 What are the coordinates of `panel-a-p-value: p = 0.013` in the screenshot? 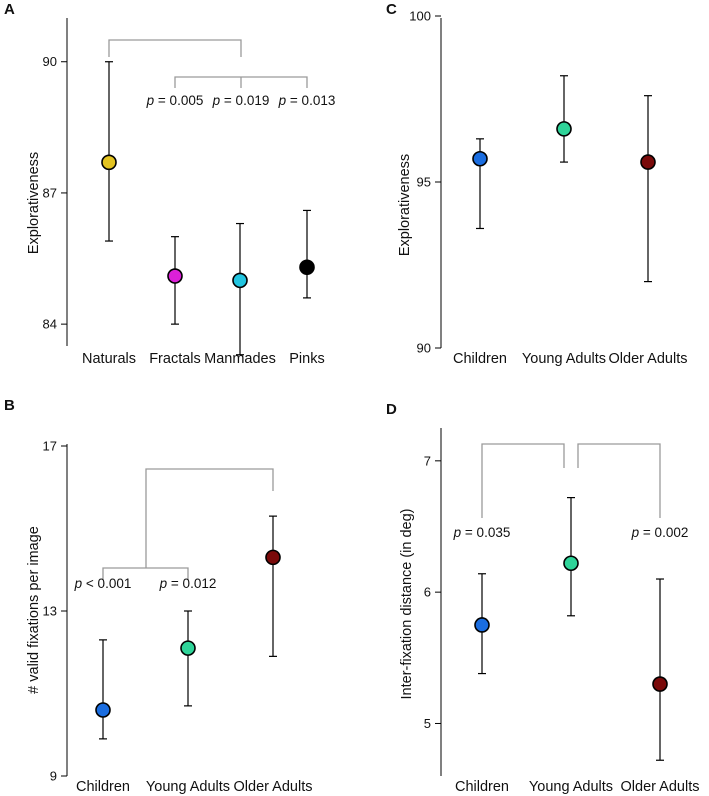 It's located at (307, 100).